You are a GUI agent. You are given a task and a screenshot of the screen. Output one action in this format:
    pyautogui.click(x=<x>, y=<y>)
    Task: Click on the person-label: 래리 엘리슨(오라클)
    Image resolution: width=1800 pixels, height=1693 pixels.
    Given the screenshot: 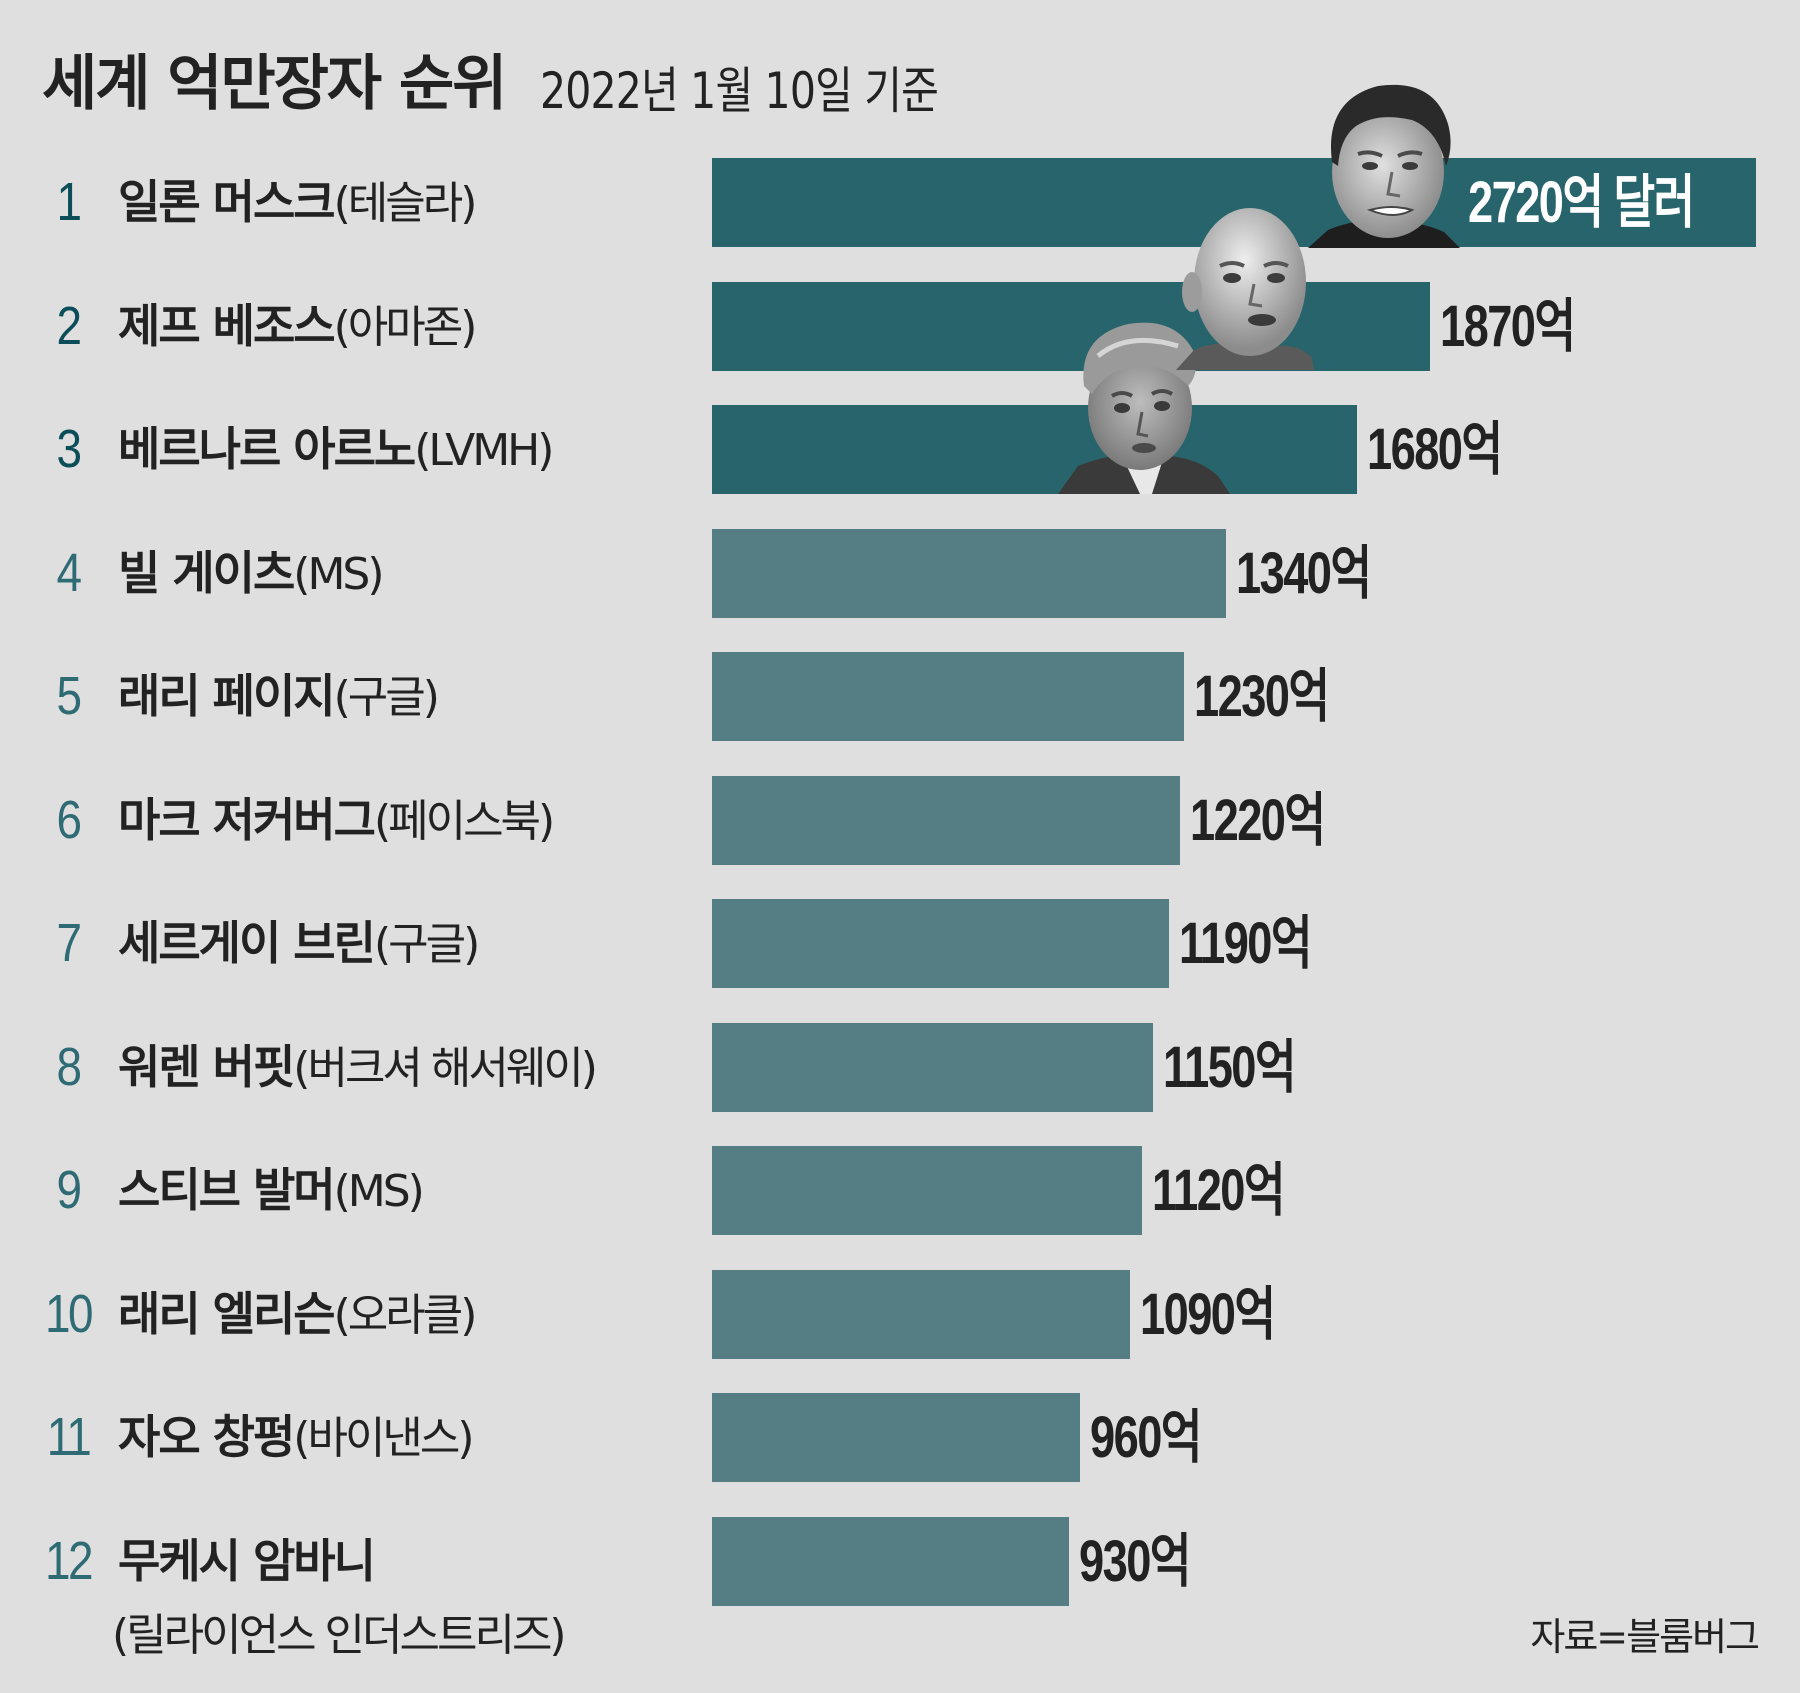 What is the action you would take?
    pyautogui.click(x=298, y=1314)
    